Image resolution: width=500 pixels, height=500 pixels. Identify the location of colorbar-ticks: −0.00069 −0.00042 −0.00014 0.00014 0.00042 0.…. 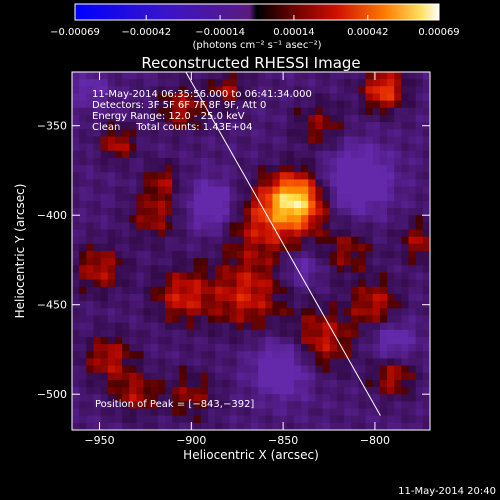
(255, 26).